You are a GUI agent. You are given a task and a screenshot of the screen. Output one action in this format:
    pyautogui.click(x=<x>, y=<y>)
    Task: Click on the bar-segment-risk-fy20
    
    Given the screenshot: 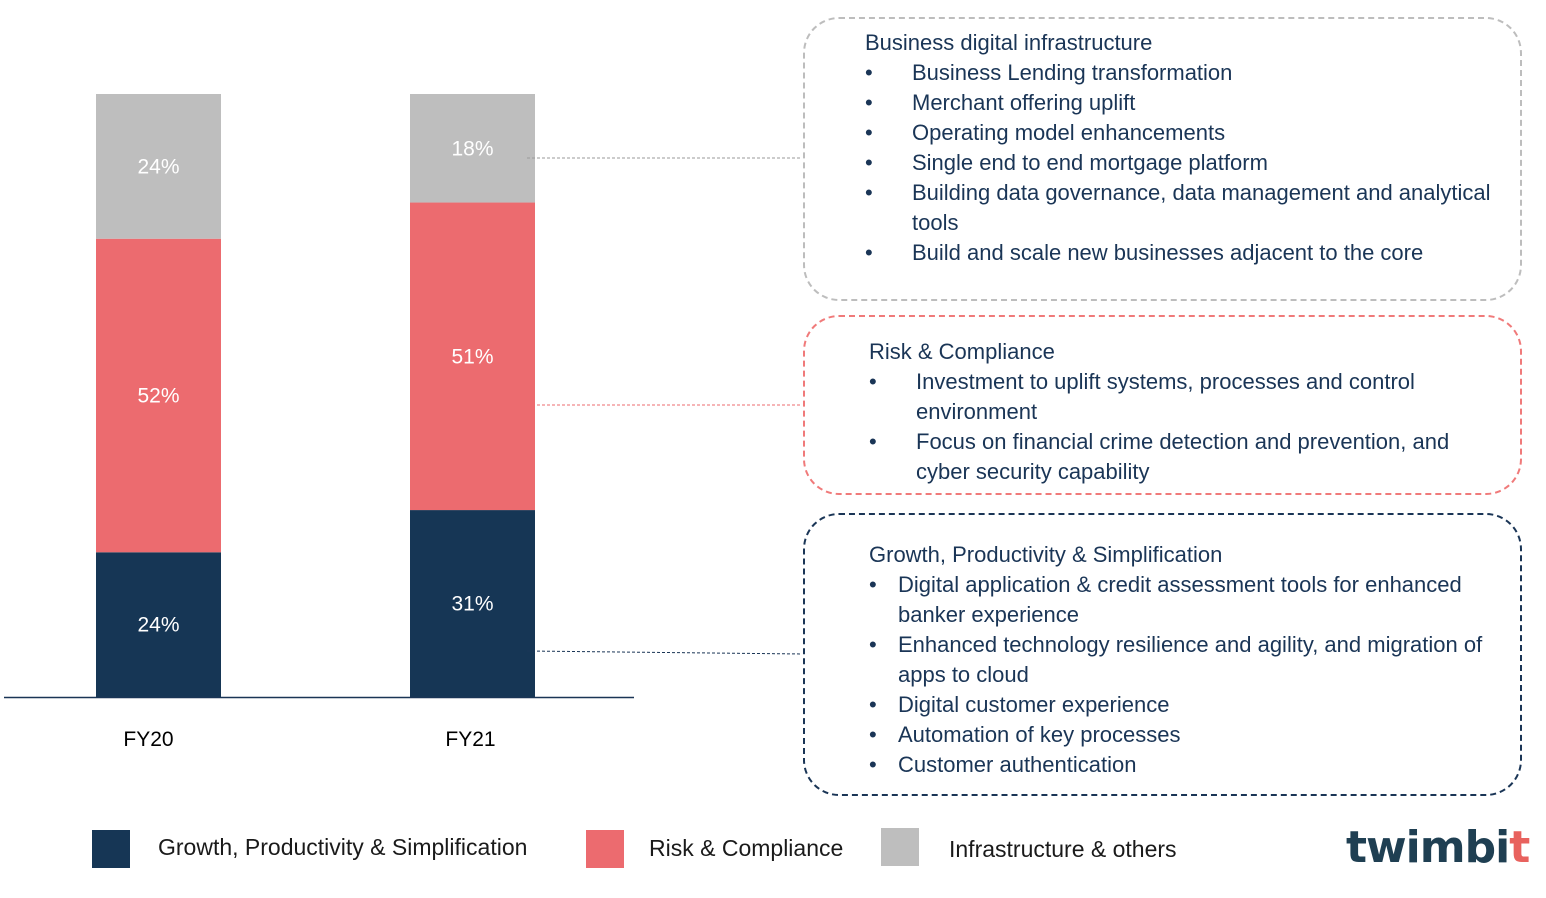 What is the action you would take?
    pyautogui.click(x=158, y=395)
    